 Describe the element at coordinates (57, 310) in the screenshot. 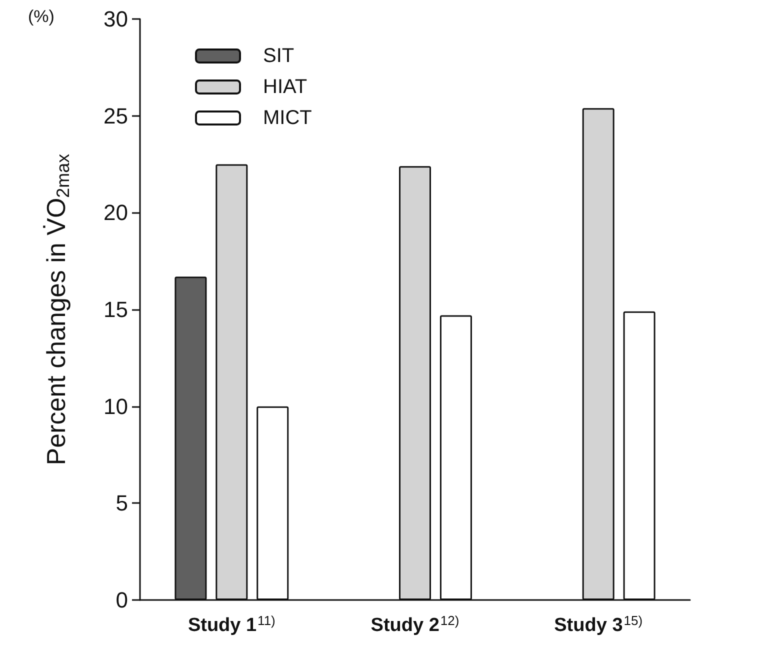

I see `y-axis-title: Percent changes in V̇O2max` at that location.